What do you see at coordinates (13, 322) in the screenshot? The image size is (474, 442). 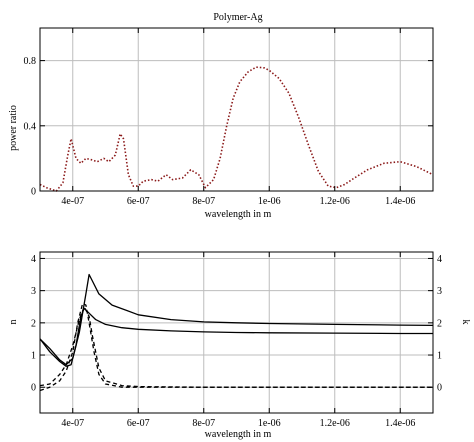 I see `y-axis-title-left: n` at bounding box center [13, 322].